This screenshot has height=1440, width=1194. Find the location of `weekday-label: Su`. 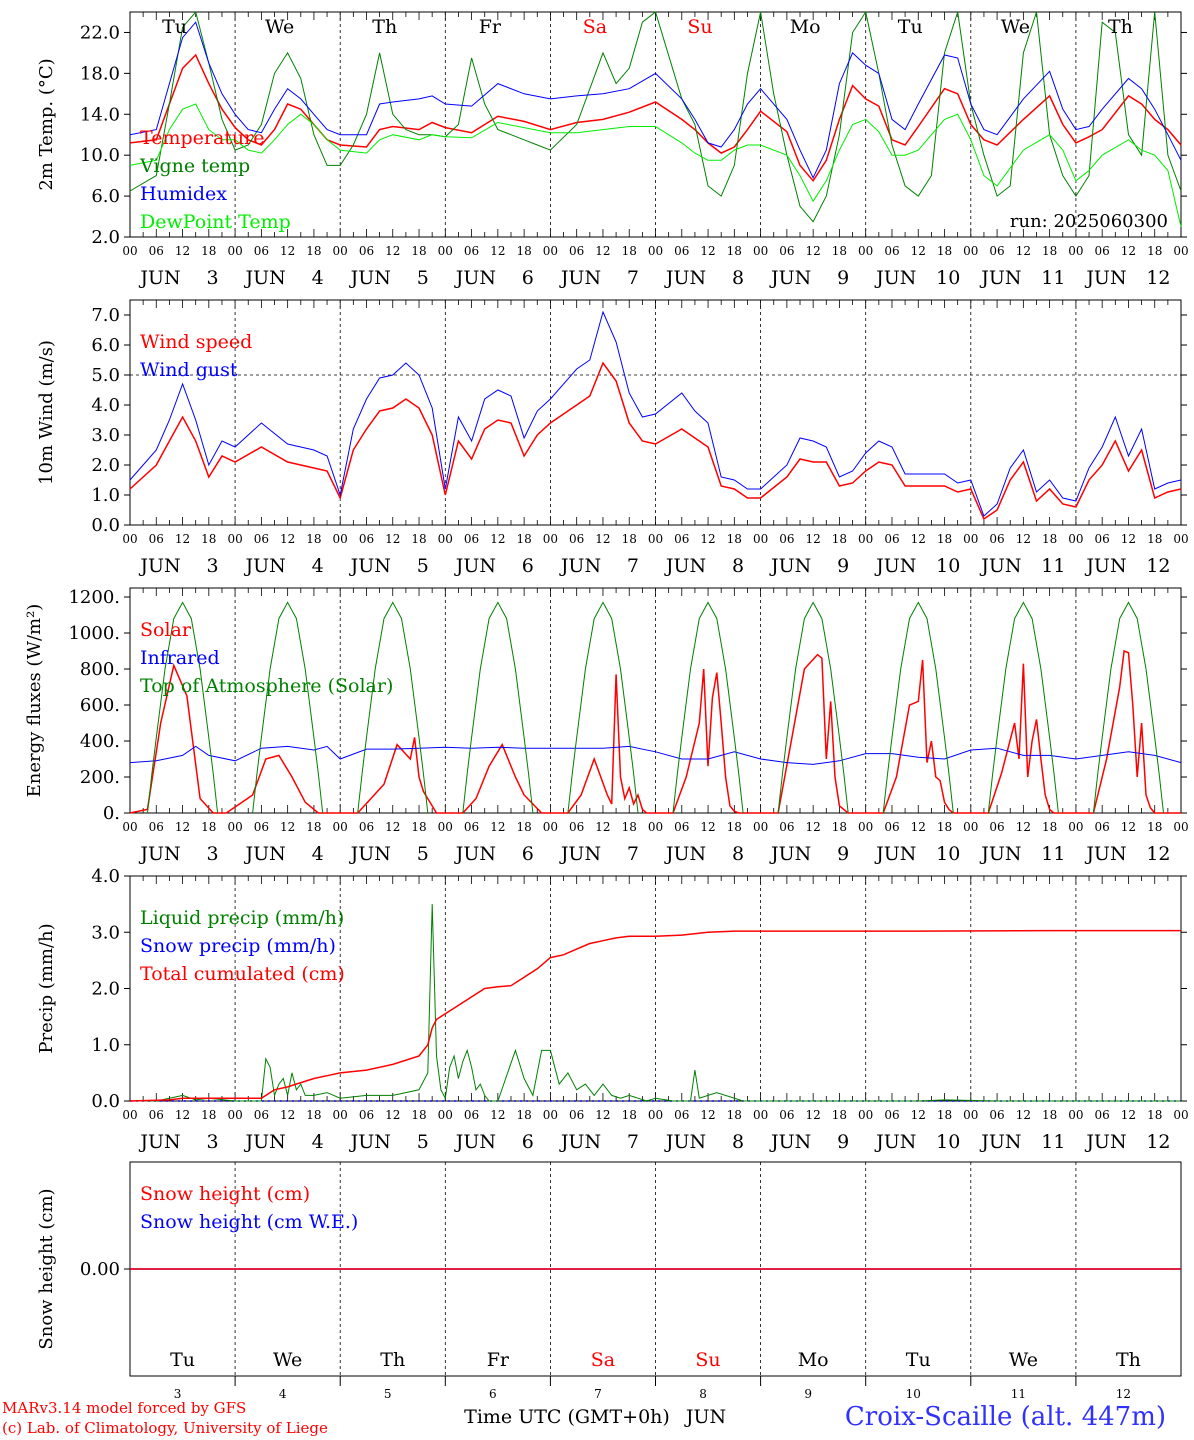

weekday-label: Su is located at coordinates (707, 1360).